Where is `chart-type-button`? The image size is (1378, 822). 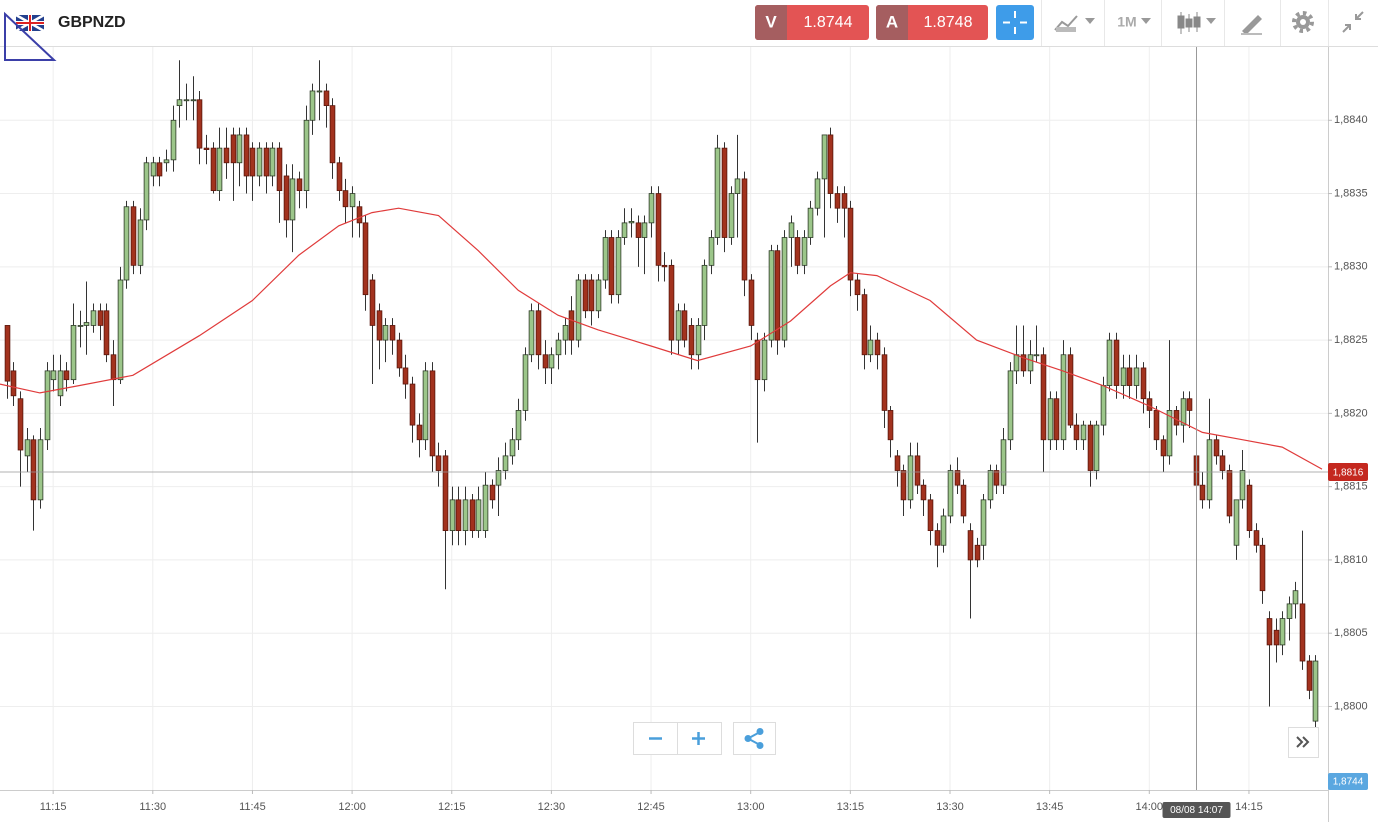 chart-type-button is located at coordinates (1193, 23).